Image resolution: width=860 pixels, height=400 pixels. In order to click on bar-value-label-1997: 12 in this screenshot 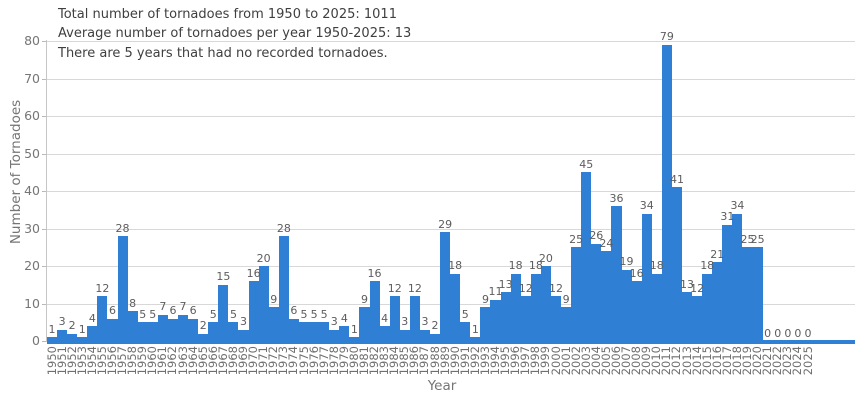, I will do `click(525, 288)`.